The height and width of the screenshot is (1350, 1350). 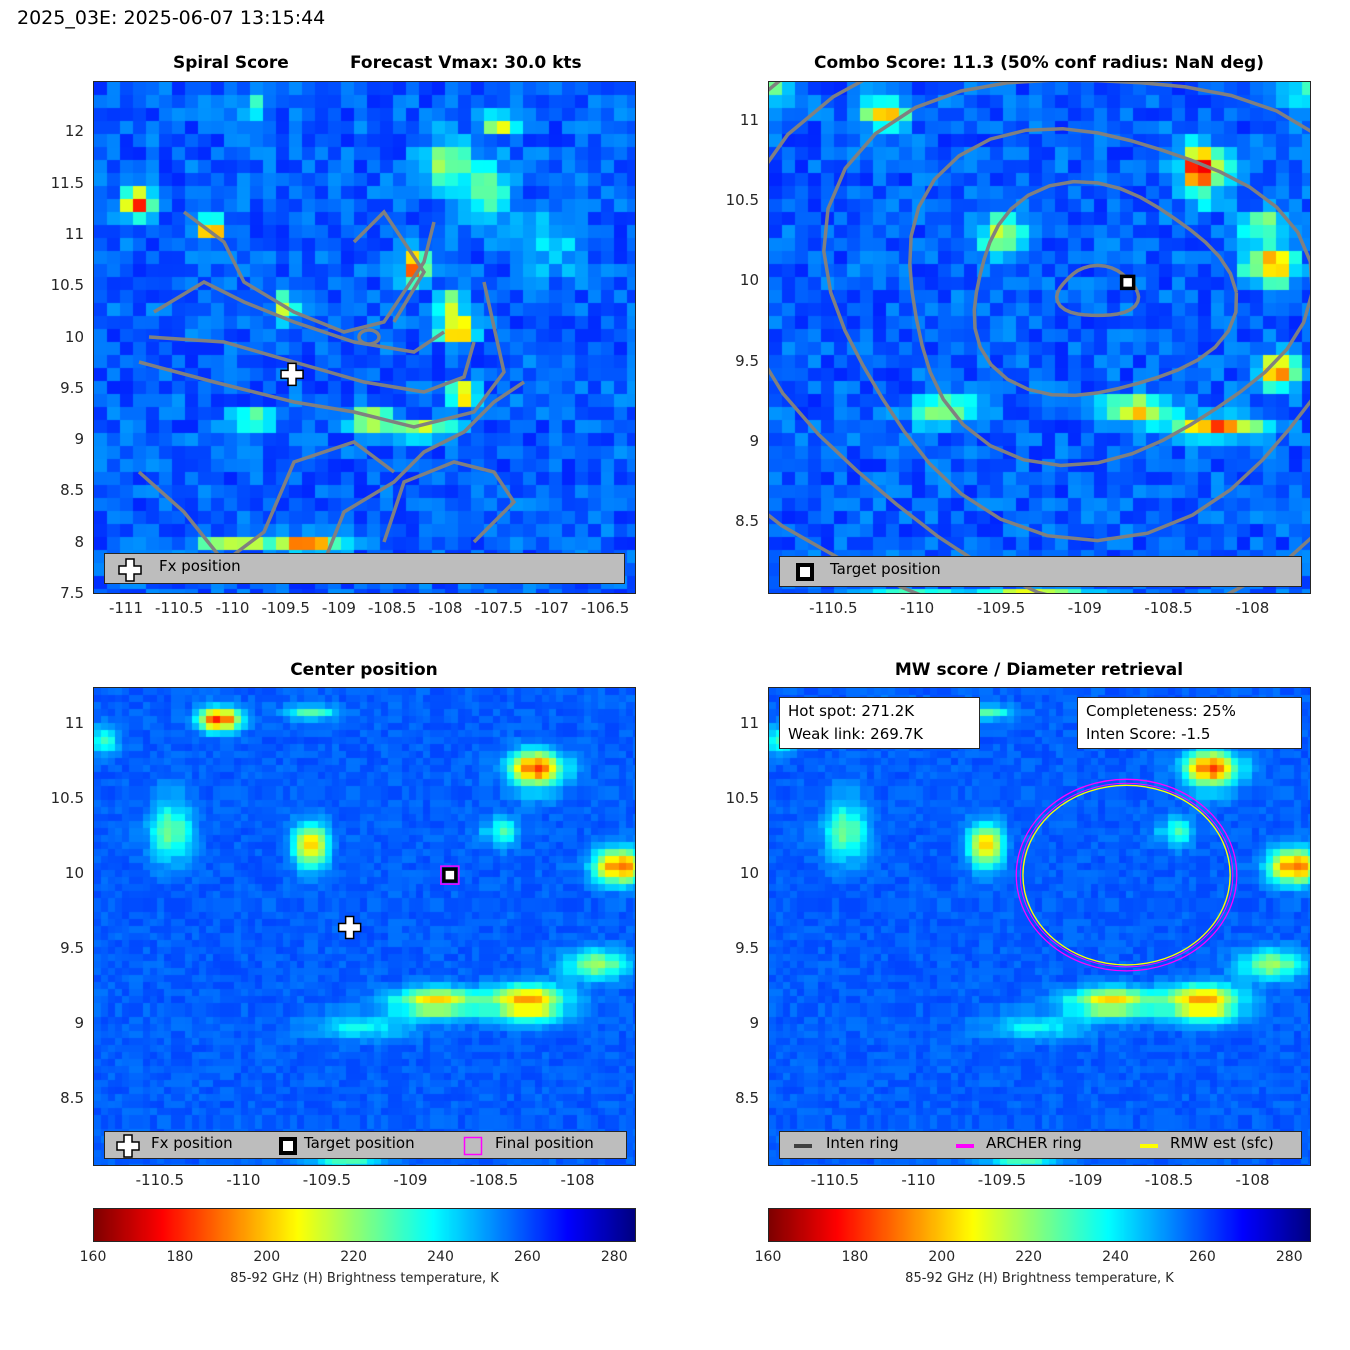 I want to click on x-tick-label: -109.5, so click(x=327, y=1180).